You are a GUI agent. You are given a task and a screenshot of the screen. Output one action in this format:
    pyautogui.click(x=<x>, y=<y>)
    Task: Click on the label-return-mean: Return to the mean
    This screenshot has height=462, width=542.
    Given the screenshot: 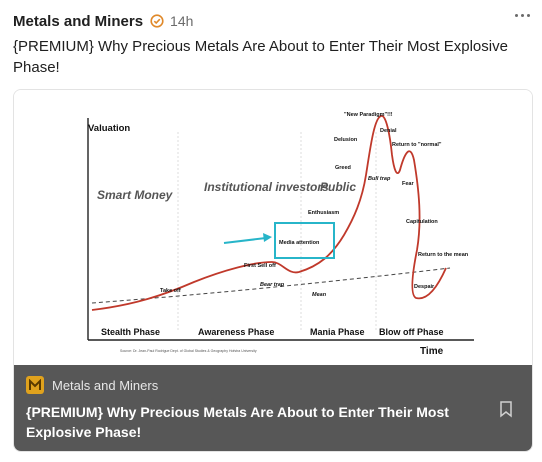 What is the action you would take?
    pyautogui.click(x=443, y=255)
    